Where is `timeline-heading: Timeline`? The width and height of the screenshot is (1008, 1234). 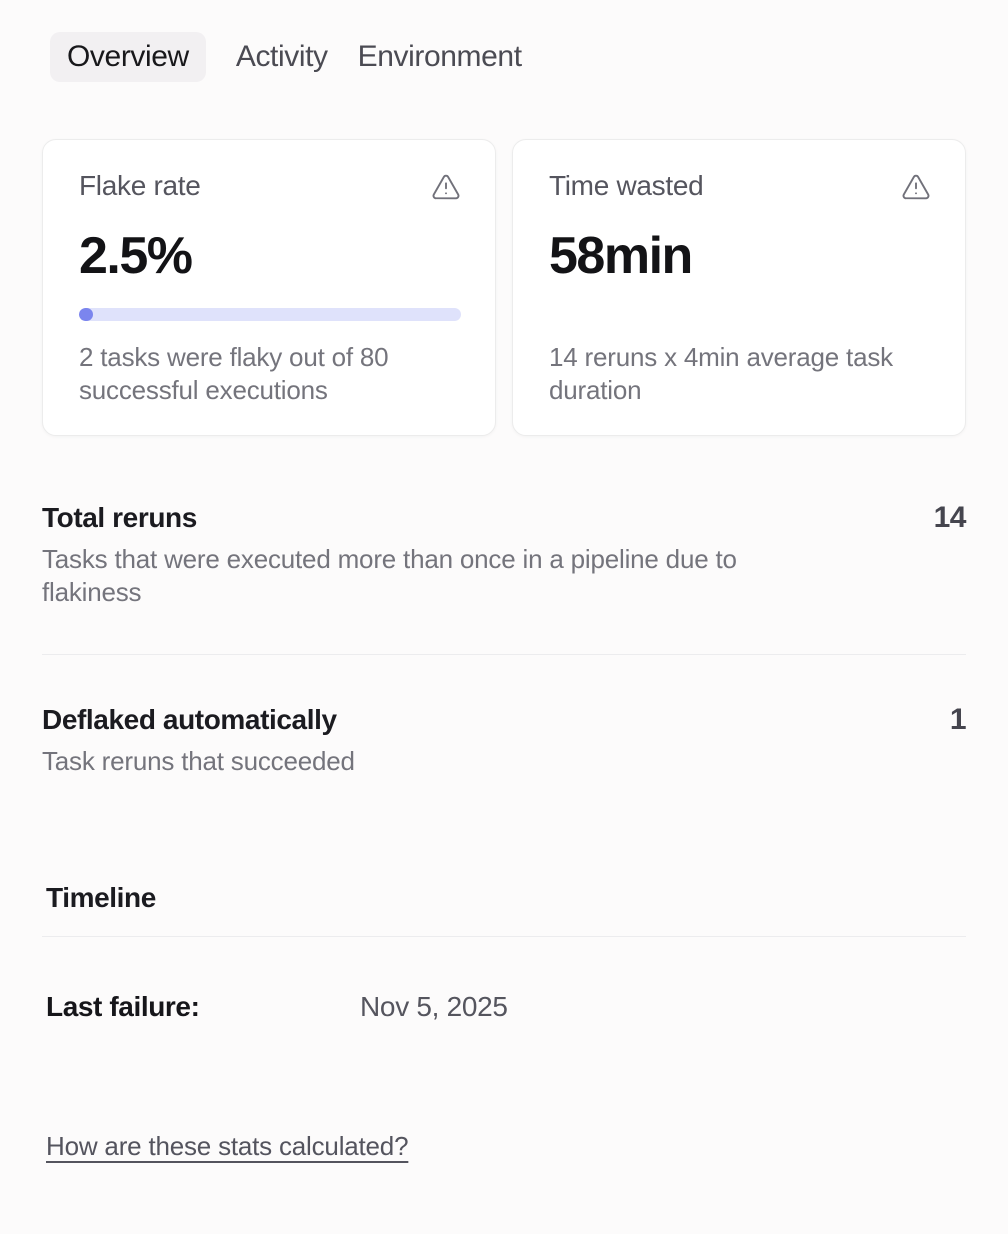 timeline-heading: Timeline is located at coordinates (101, 897).